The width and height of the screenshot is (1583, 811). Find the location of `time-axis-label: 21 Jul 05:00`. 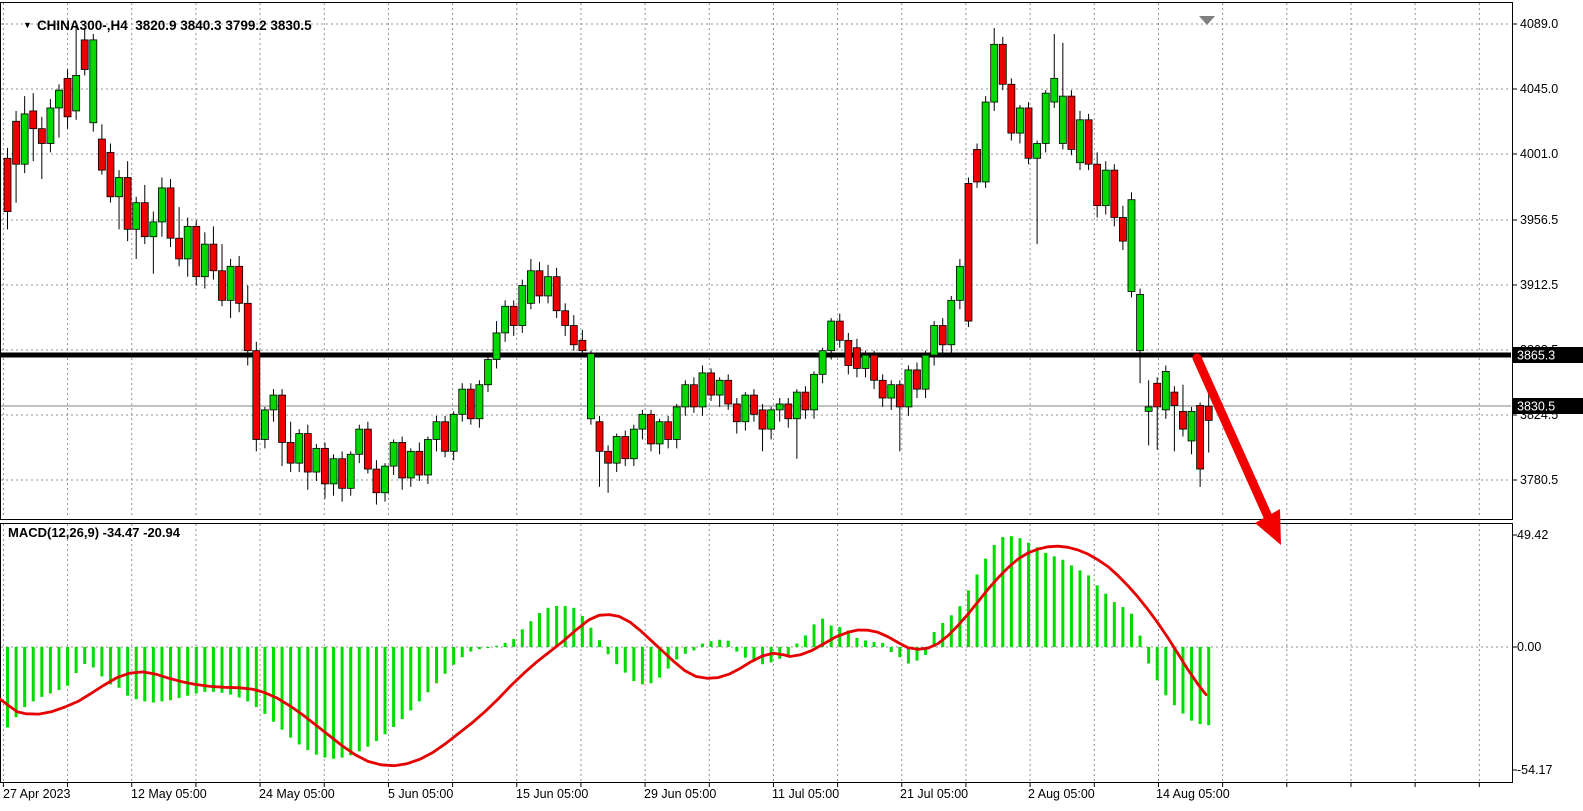

time-axis-label: 21 Jul 05:00 is located at coordinates (934, 794).